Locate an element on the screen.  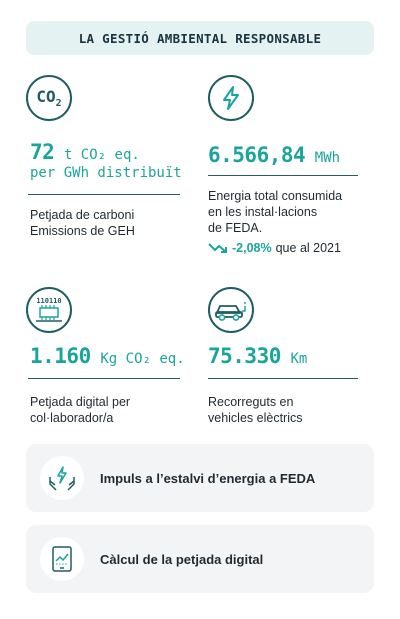
co2-number: 72 is located at coordinates (42, 152).